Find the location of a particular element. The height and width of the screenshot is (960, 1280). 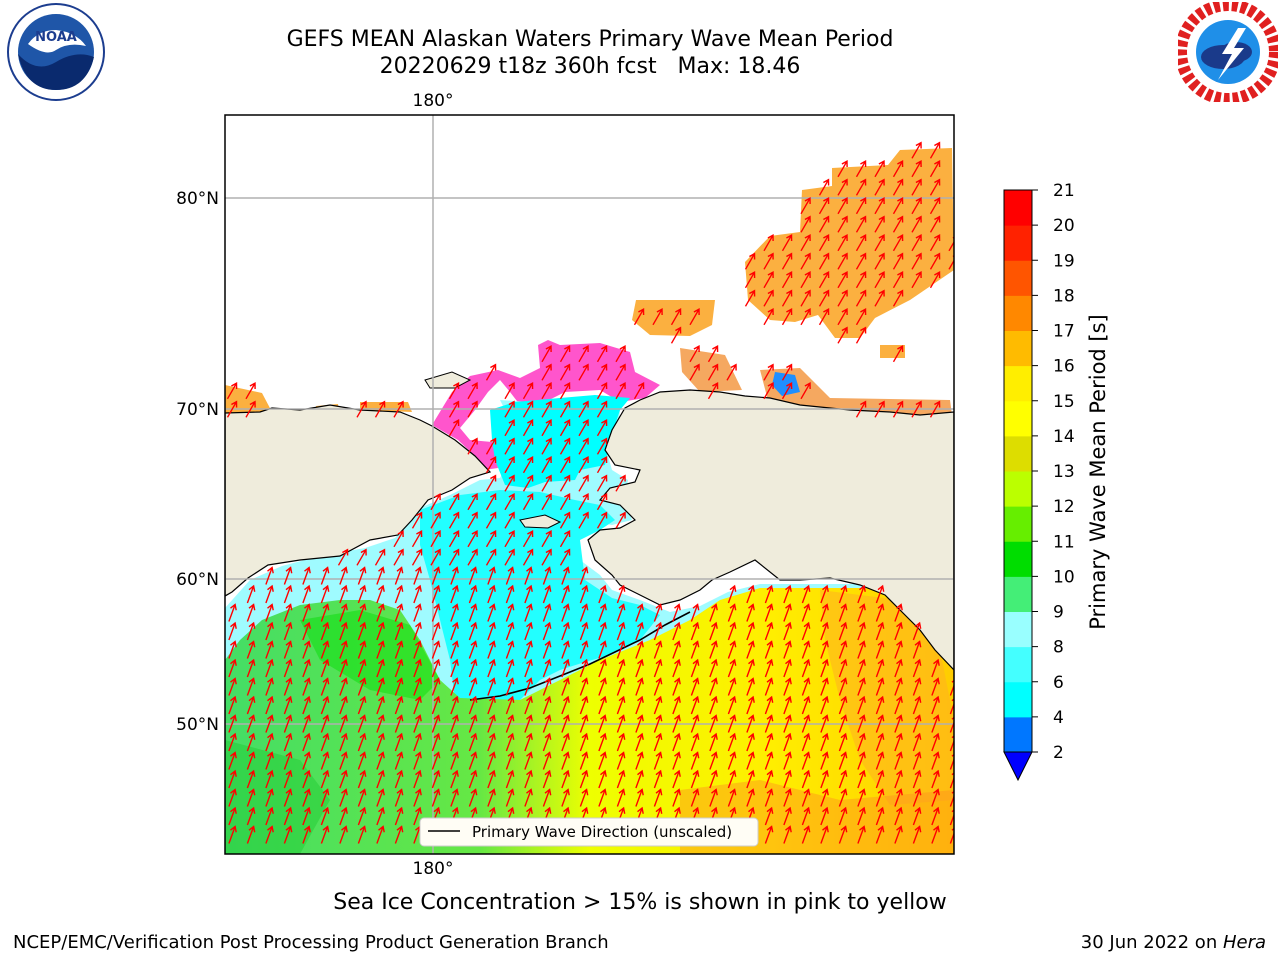

lat-label-80n: 80°N is located at coordinates (197, 199).